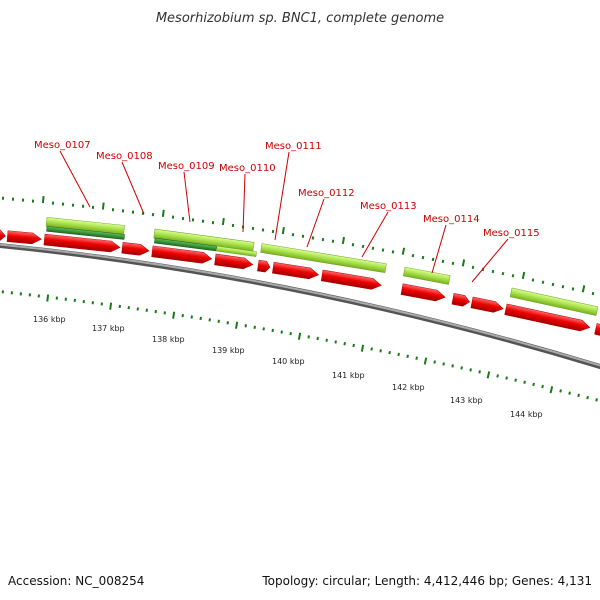 The height and width of the screenshot is (600, 600). I want to click on gene-feature-meso-0107-overlay, so click(85, 232).